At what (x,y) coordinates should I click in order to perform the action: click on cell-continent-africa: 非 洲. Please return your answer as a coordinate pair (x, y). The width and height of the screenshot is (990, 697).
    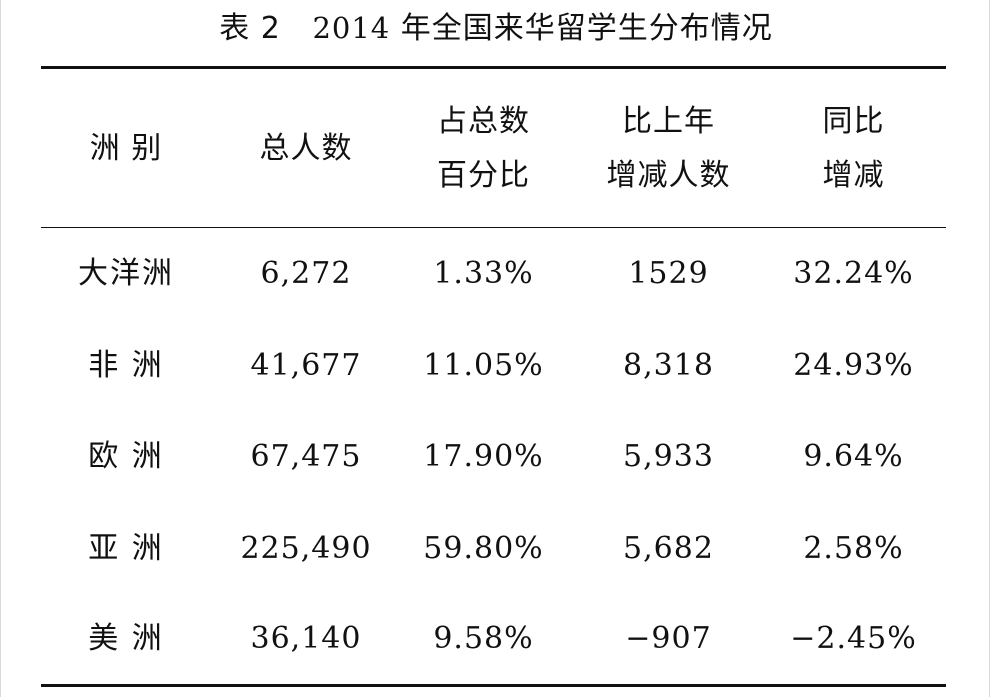
    Looking at the image, I should click on (126, 365).